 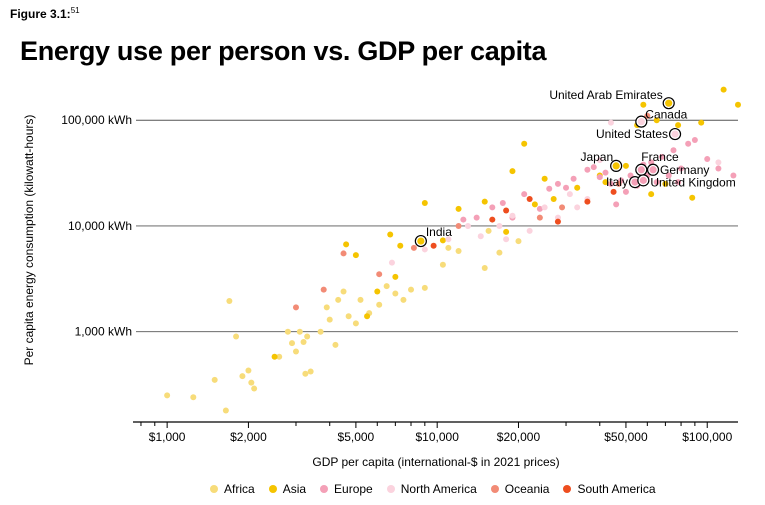 I want to click on y-tick-label: 1,000 kWh, so click(x=103, y=332).